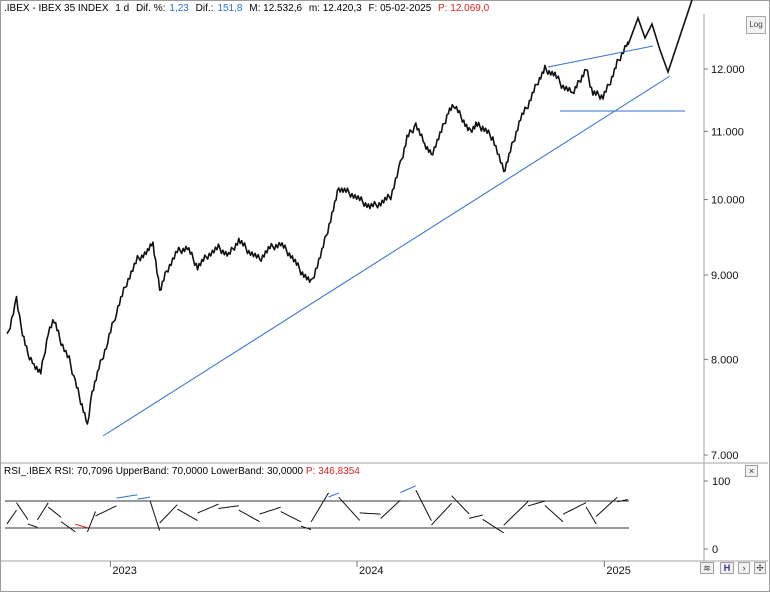 This screenshot has height=592, width=770. Describe the element at coordinates (276, 8) in the screenshot. I see `max-label: M: 12.532,6` at that location.